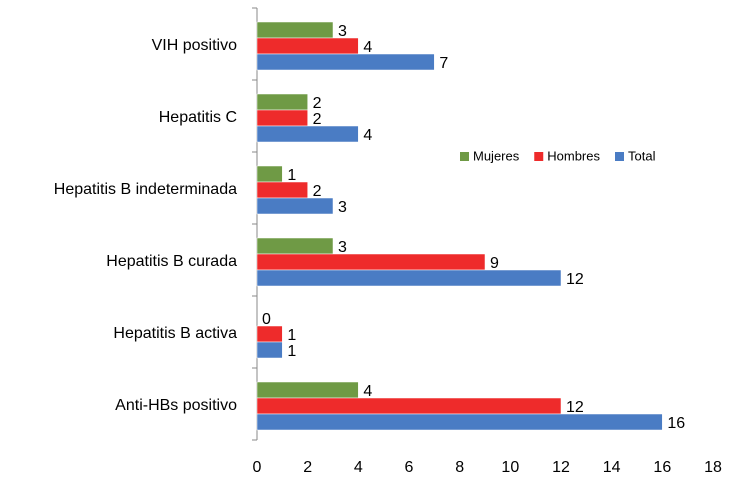 This screenshot has height=490, width=737. What do you see at coordinates (194, 45) in the screenshot?
I see `category-label: VIH positivo` at bounding box center [194, 45].